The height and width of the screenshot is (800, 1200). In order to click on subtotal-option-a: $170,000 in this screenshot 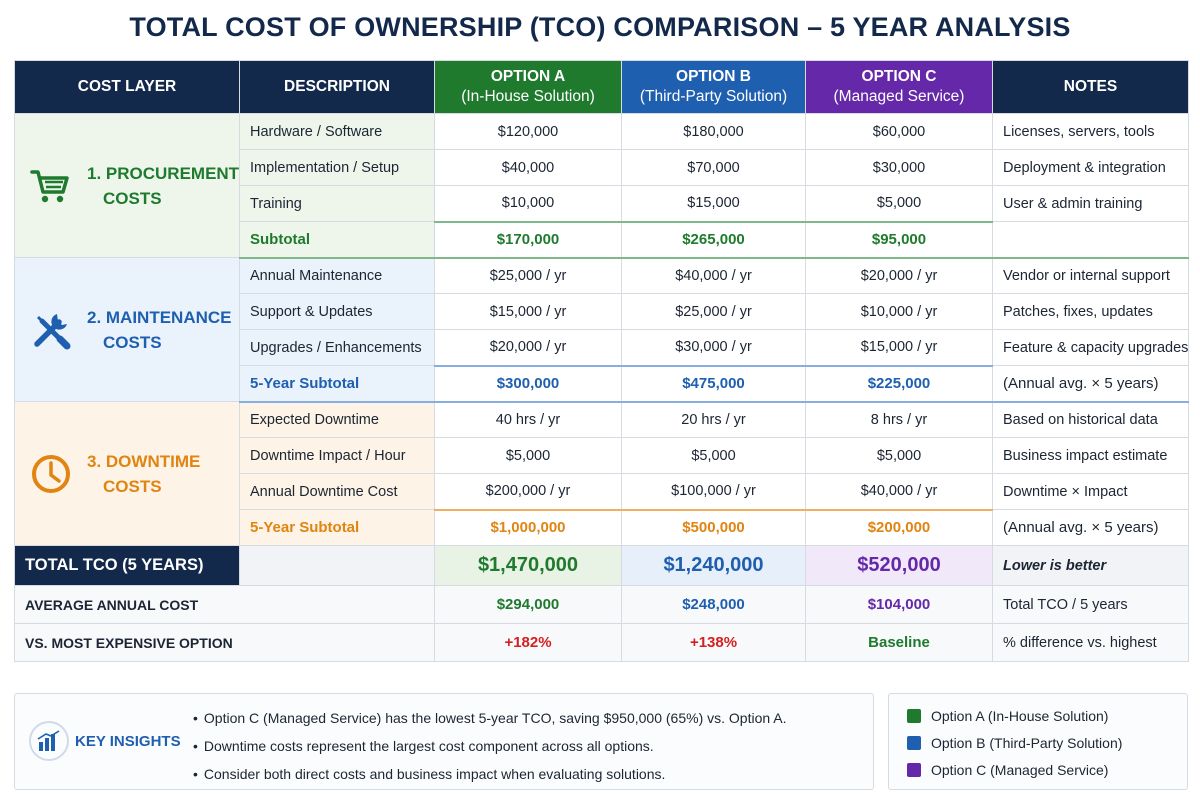, I will do `click(528, 239)`.